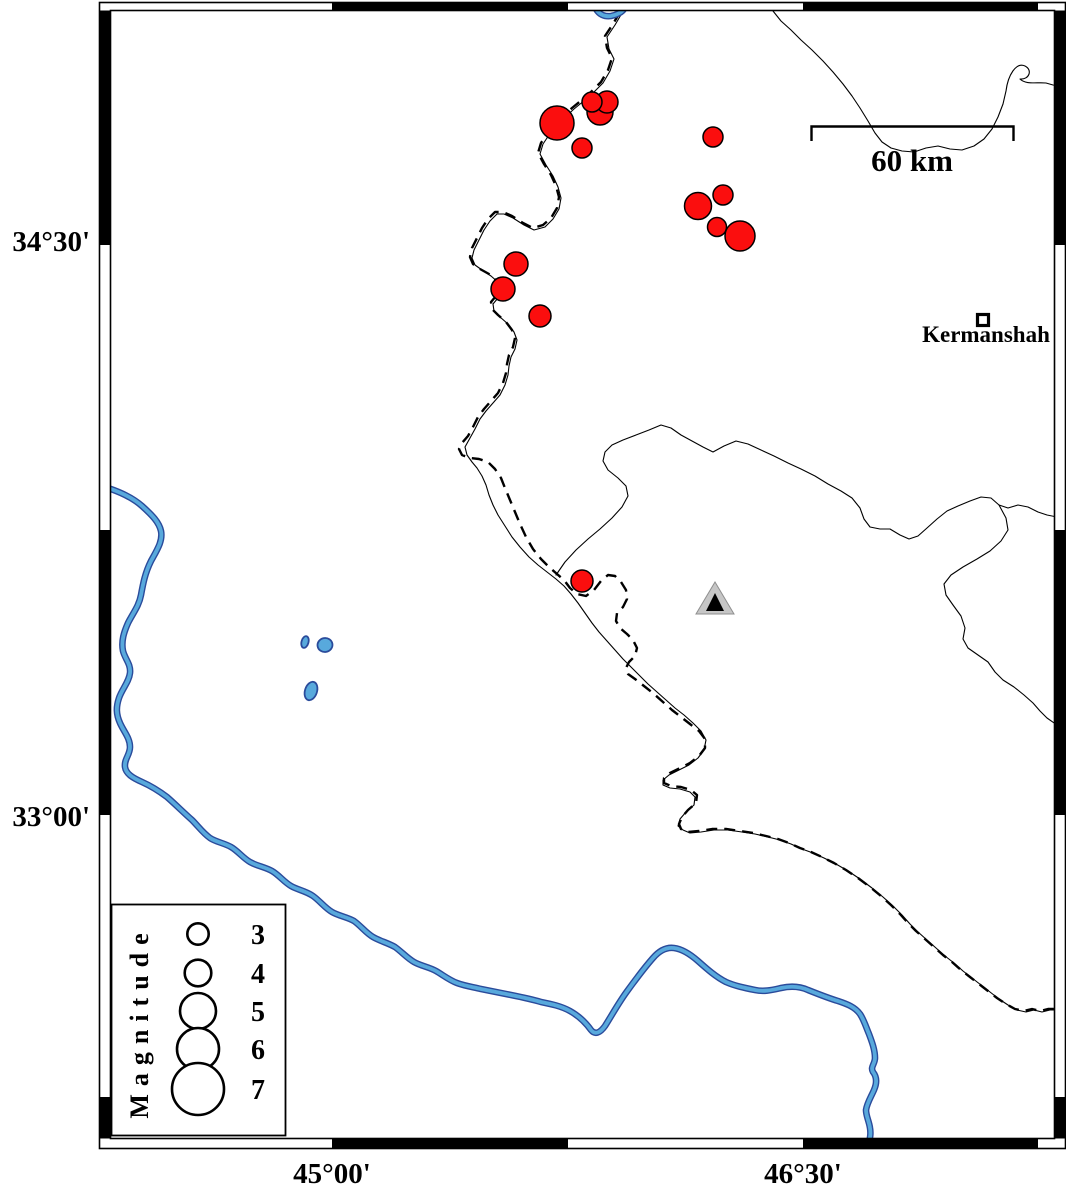  What do you see at coordinates (258, 1050) in the screenshot?
I see `legend-value-m6: 6` at bounding box center [258, 1050].